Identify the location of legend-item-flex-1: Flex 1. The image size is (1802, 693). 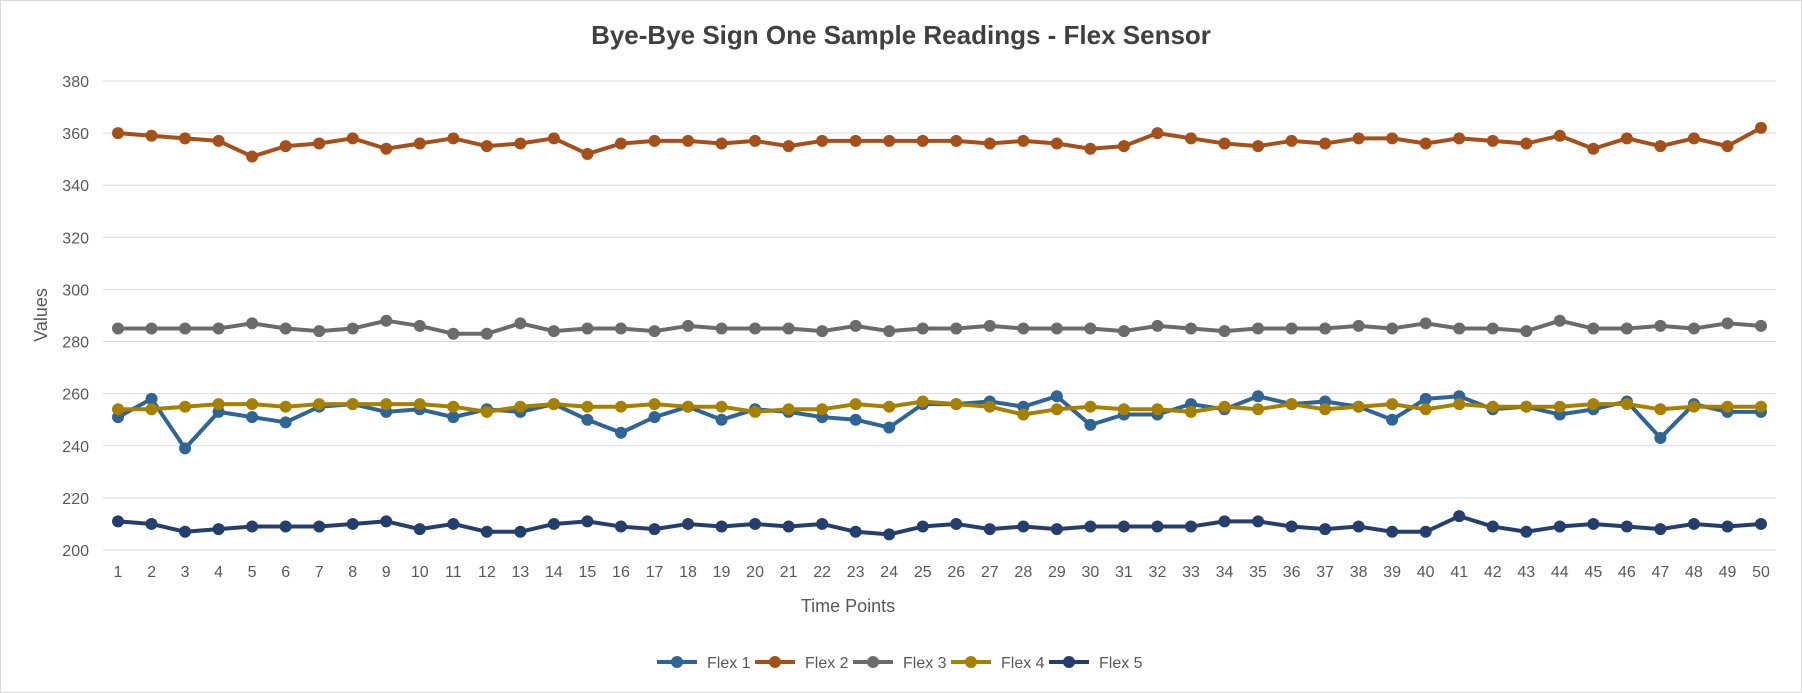
(704, 663).